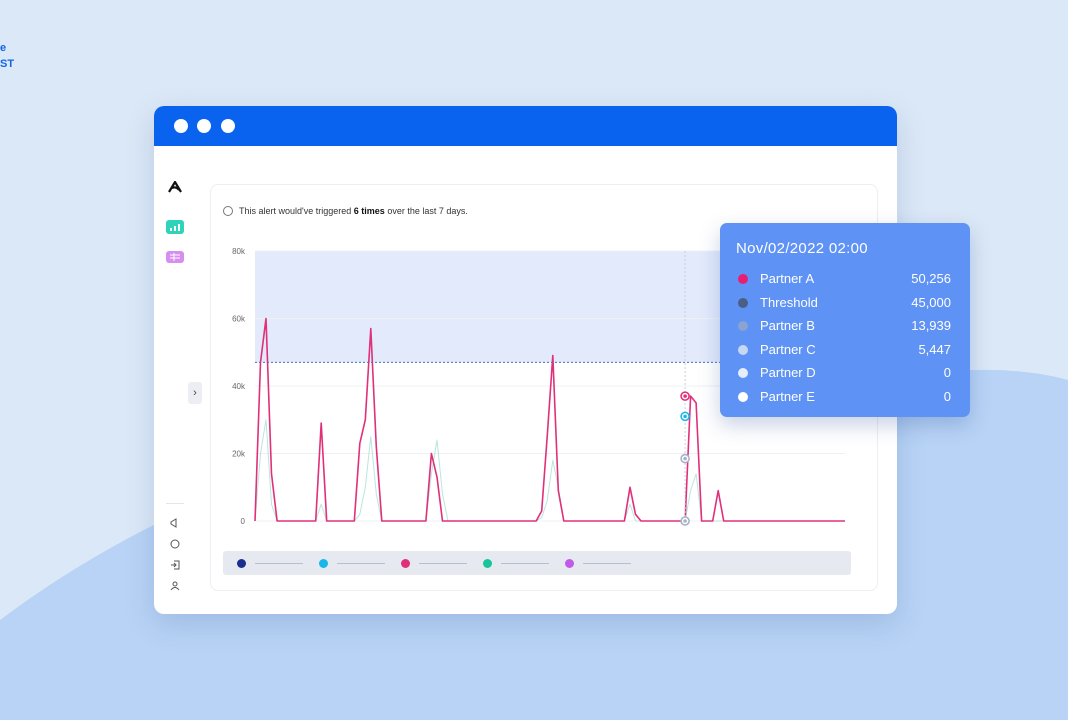 The image size is (1068, 720). What do you see at coordinates (843, 351) in the screenshot?
I see `tooltip-row: Partner C 5,447` at bounding box center [843, 351].